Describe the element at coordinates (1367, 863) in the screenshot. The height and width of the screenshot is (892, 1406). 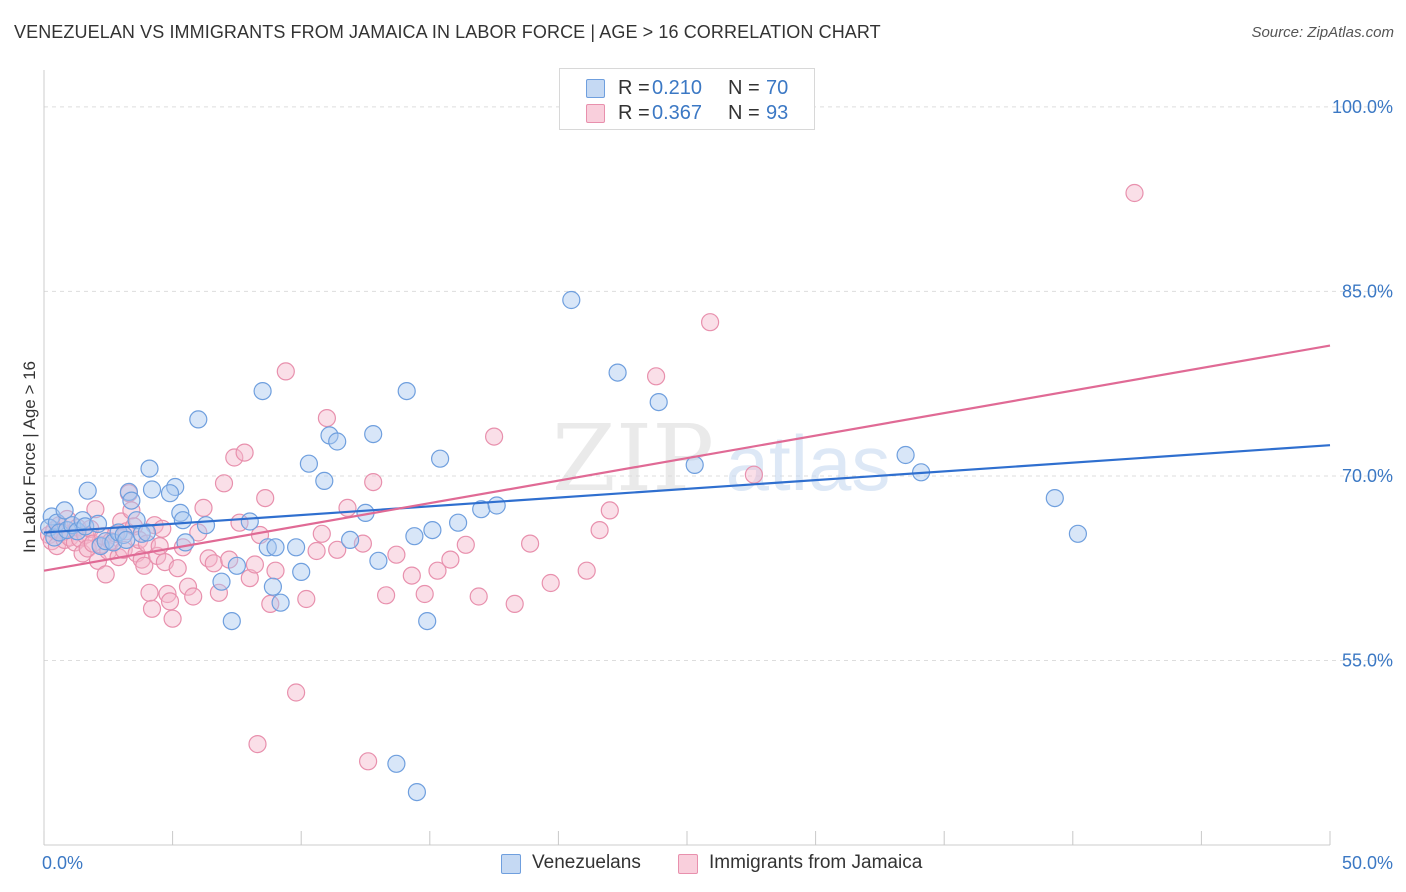
I see `x-tick-label: 50.0%` at that location.